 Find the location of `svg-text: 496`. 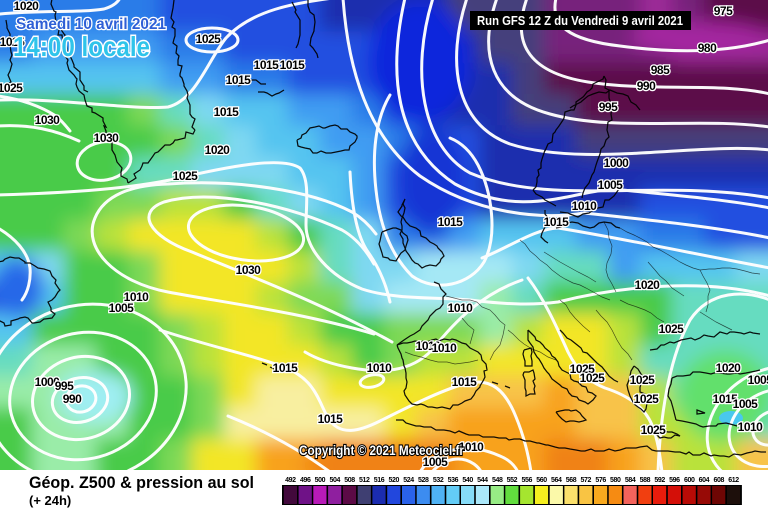

svg-text: 496 is located at coordinates (305, 480).